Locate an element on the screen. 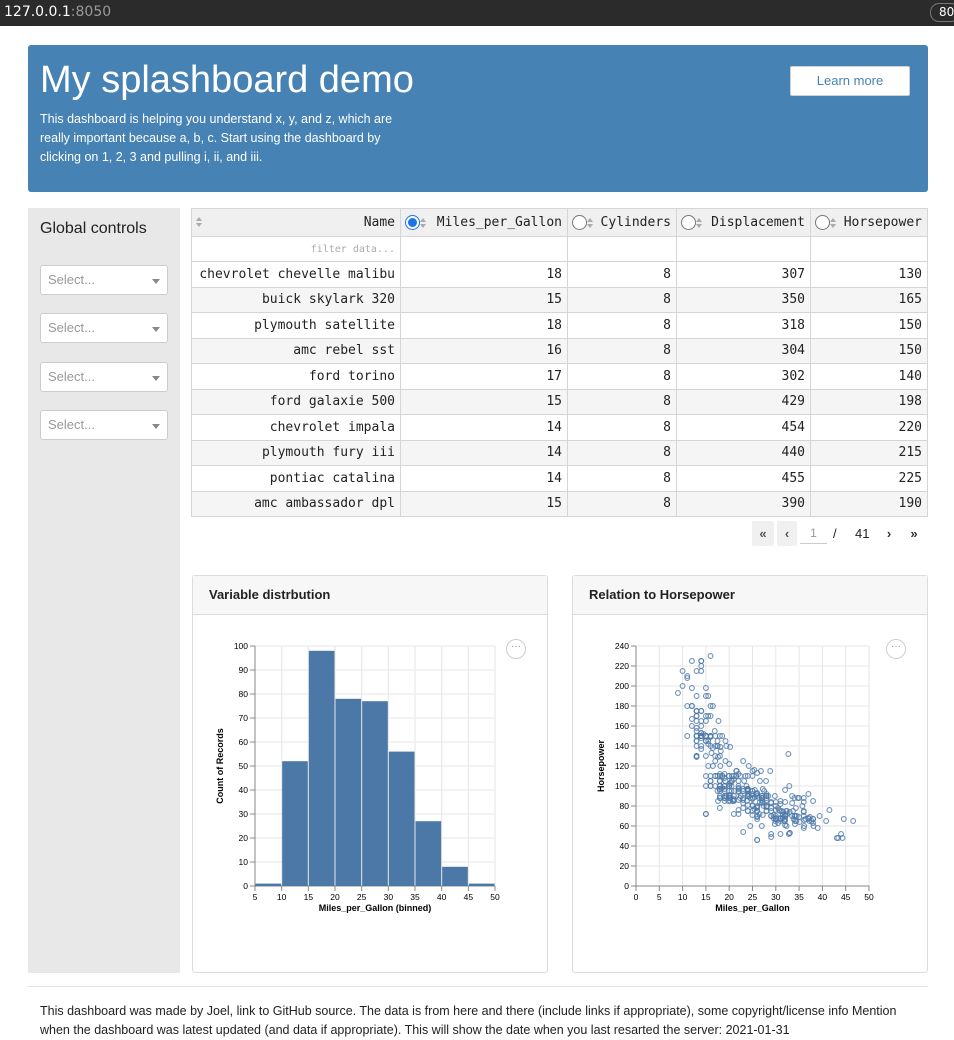  table-row: chevrolet chevelle malibu 18 8 307 130 is located at coordinates (559, 274).